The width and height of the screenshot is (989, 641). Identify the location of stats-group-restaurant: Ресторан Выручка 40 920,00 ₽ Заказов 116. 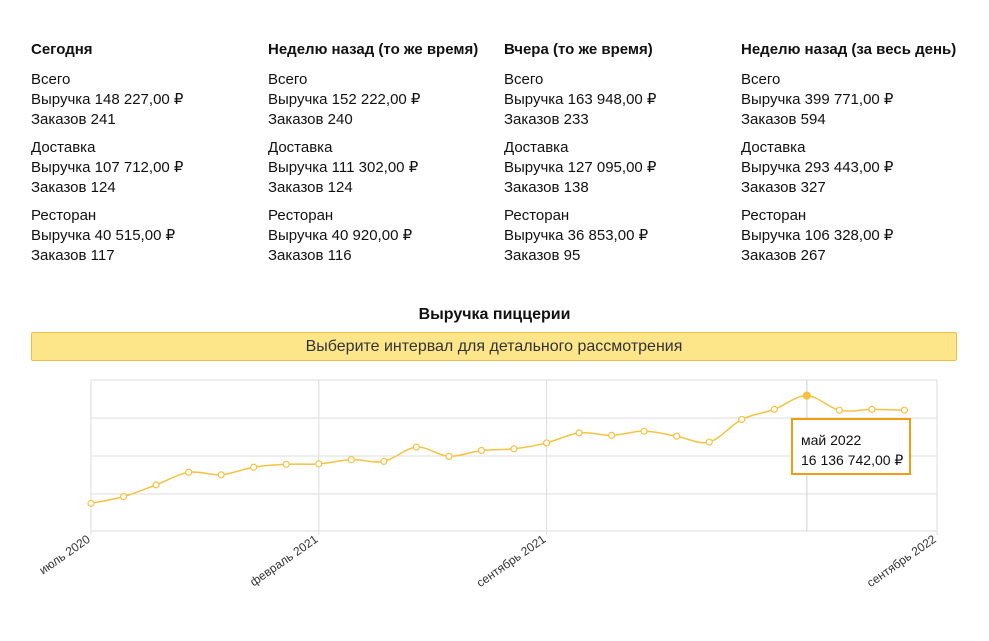
(384, 236).